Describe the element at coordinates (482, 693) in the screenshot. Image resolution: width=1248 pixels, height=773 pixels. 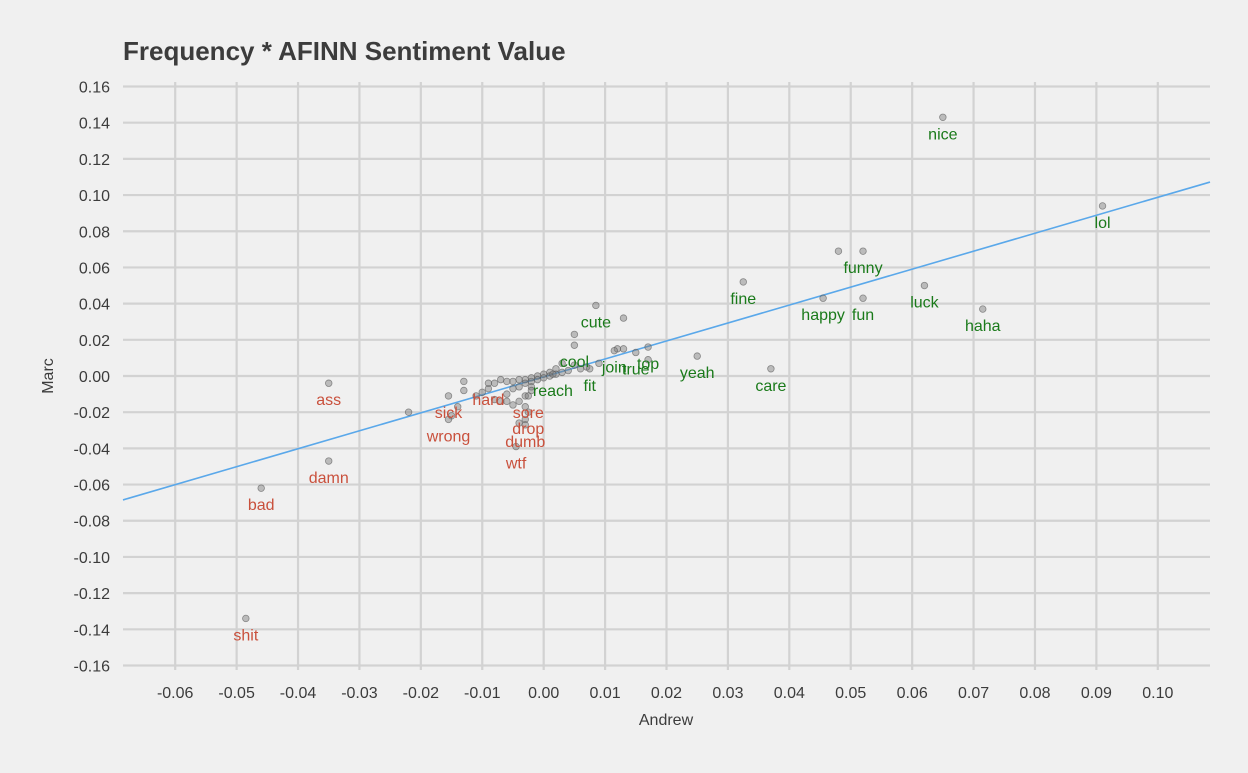
I see `x-tick-label: -0.01` at that location.